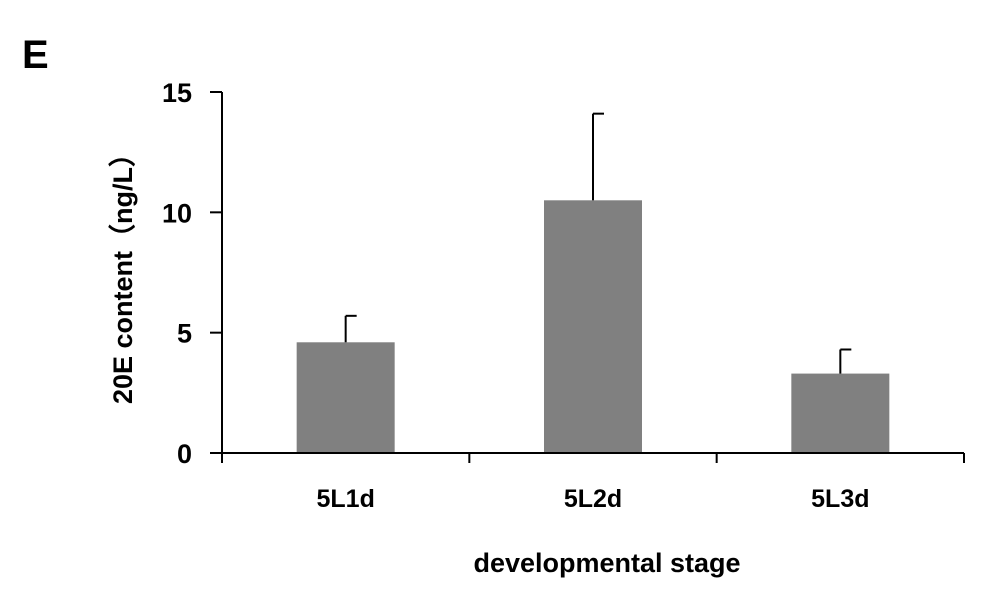  I want to click on bar-5L3d, so click(840, 413).